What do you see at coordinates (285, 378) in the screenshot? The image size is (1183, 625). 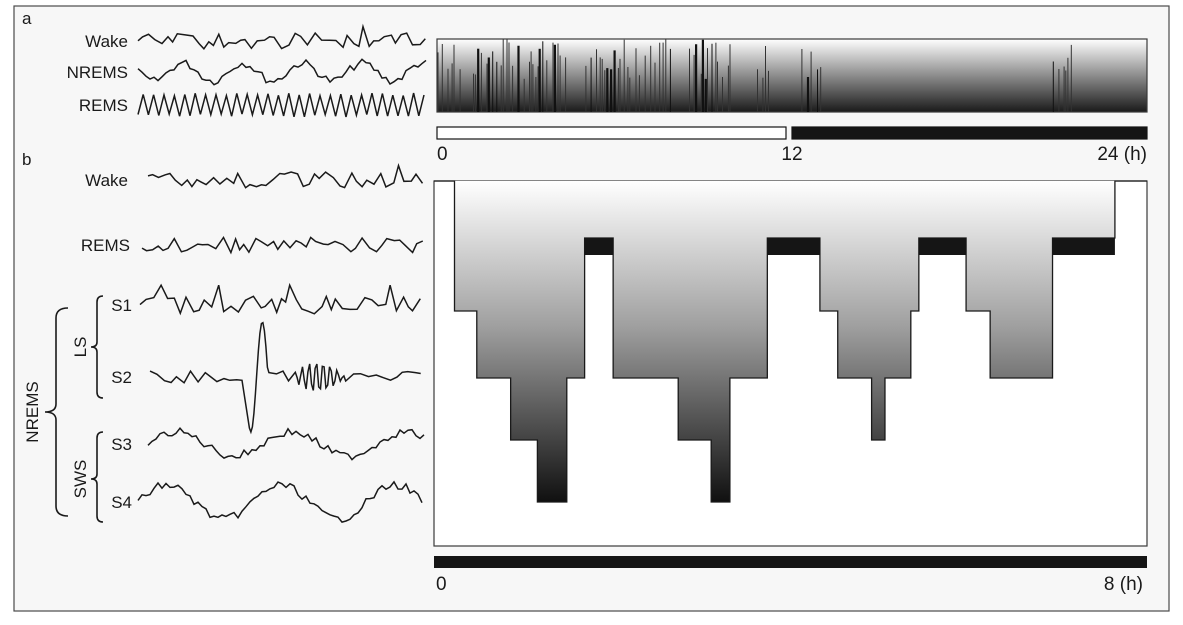 I see `trace-s2` at bounding box center [285, 378].